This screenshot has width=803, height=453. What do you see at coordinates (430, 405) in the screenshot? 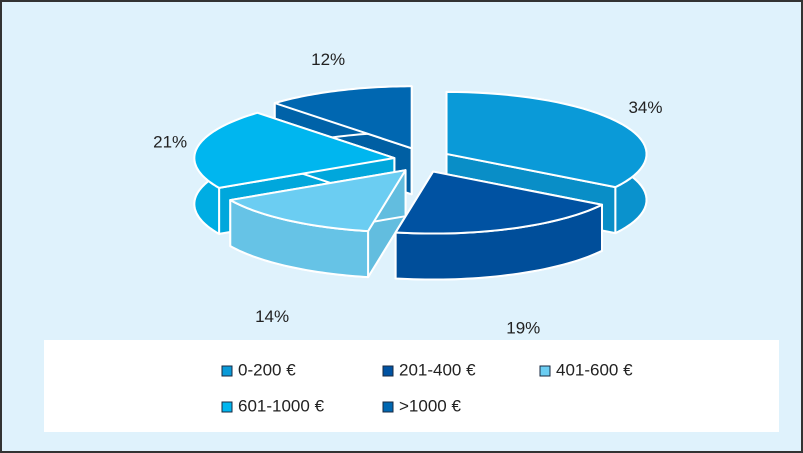
I see `legend-label: >1000 €` at bounding box center [430, 405].